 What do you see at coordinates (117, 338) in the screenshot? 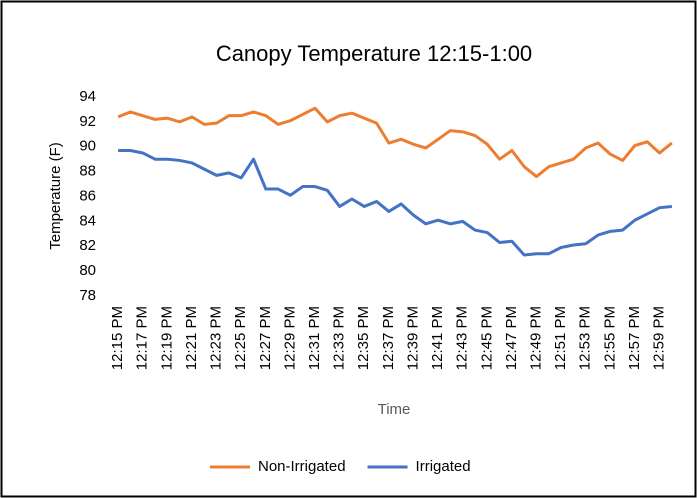
I see `x-tick-label: 12:15 PM` at bounding box center [117, 338].